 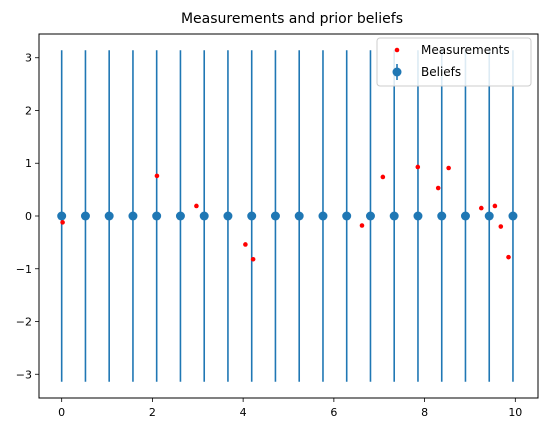 What do you see at coordinates (333, 412) in the screenshot?
I see `x-tick-label: 6` at bounding box center [333, 412].